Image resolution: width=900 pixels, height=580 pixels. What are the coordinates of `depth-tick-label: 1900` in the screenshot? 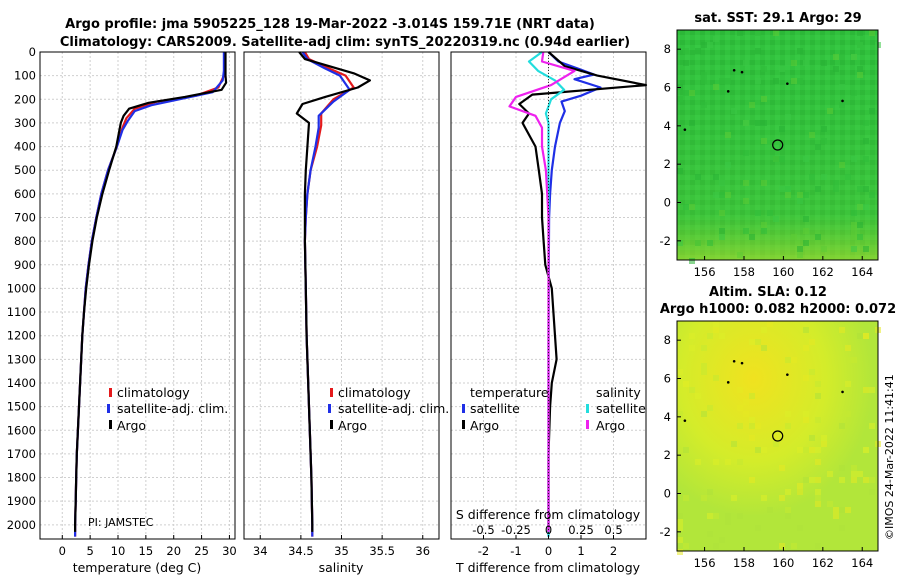 It's located at (21, 501).